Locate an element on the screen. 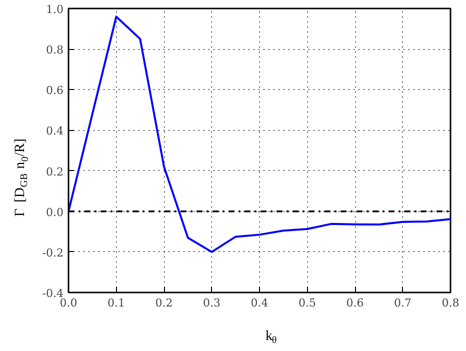 The width and height of the screenshot is (466, 351). x-tick-label: 0.6 is located at coordinates (355, 303).